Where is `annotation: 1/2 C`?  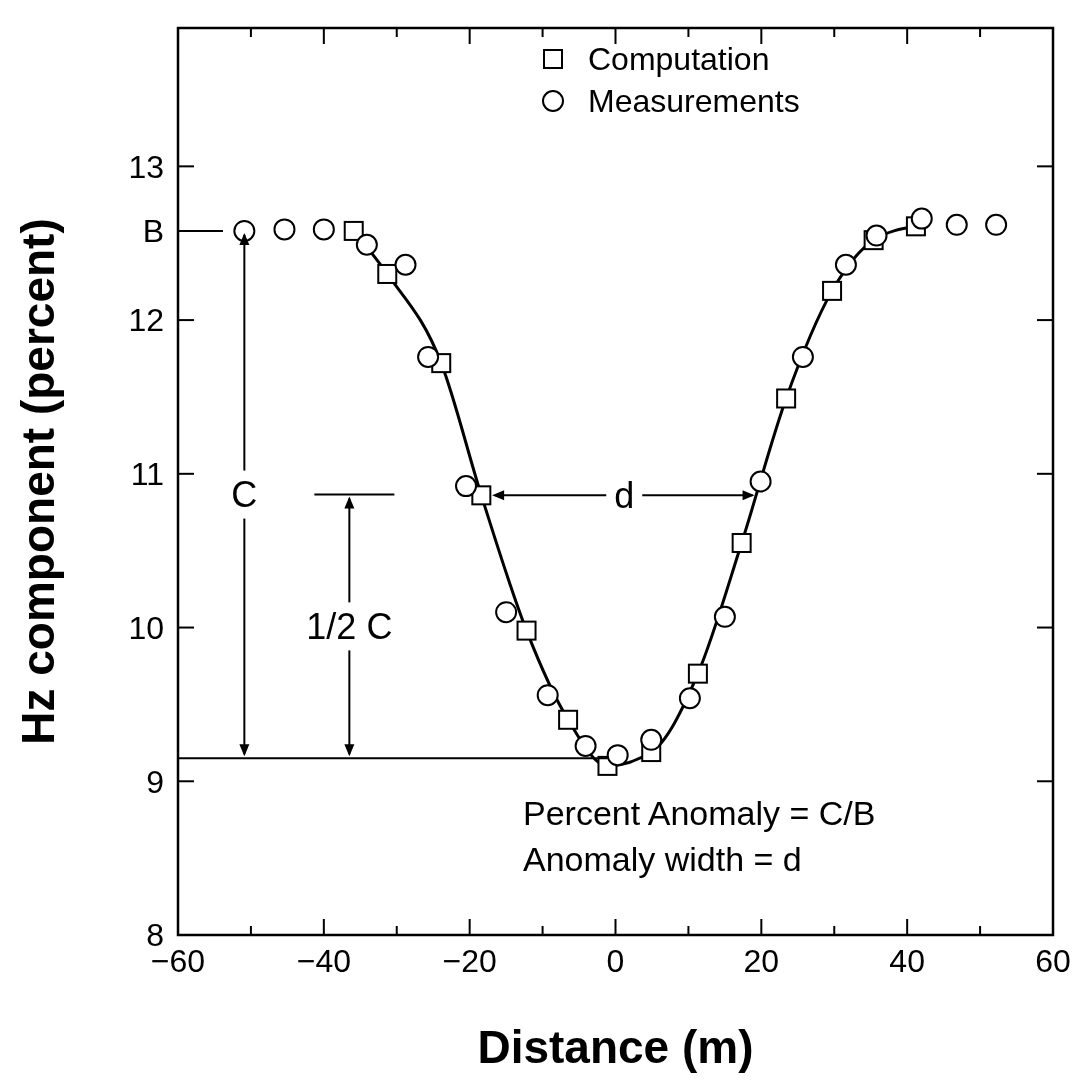
annotation: 1/2 C is located at coordinates (349, 626).